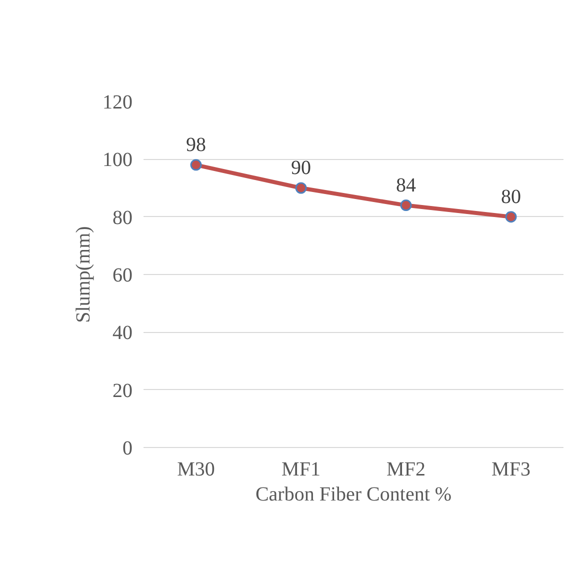  What do you see at coordinates (511, 197) in the screenshot?
I see `data-label: 80` at bounding box center [511, 197].